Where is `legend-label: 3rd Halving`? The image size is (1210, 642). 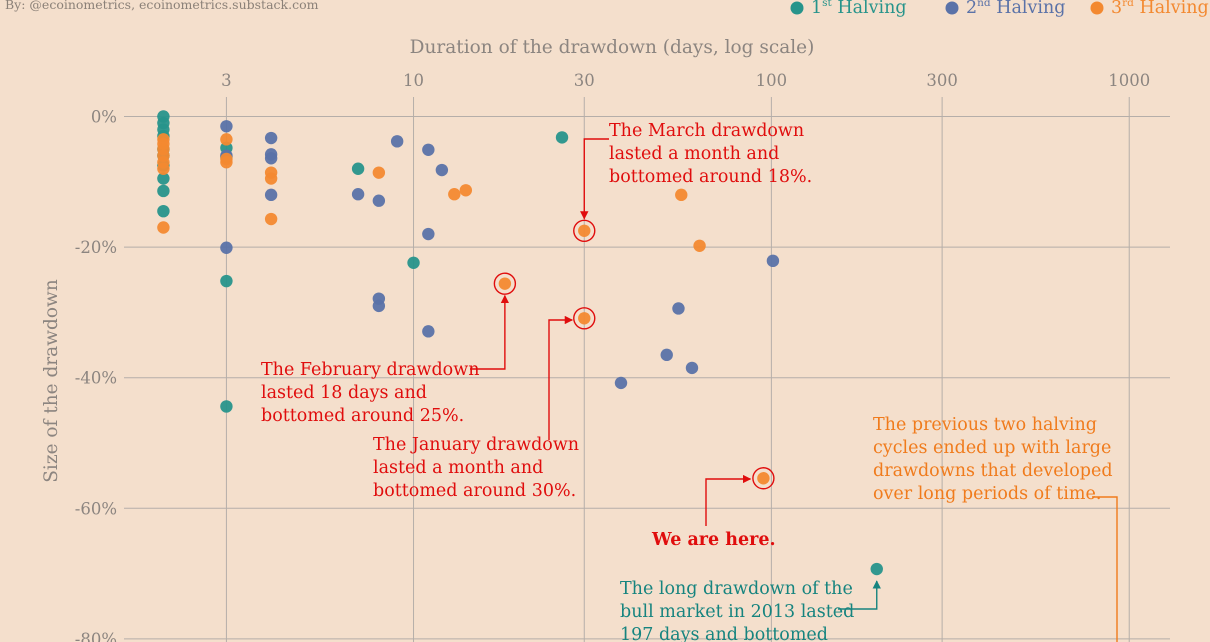 legend-label: 3rd Halving is located at coordinates (1160, 9).